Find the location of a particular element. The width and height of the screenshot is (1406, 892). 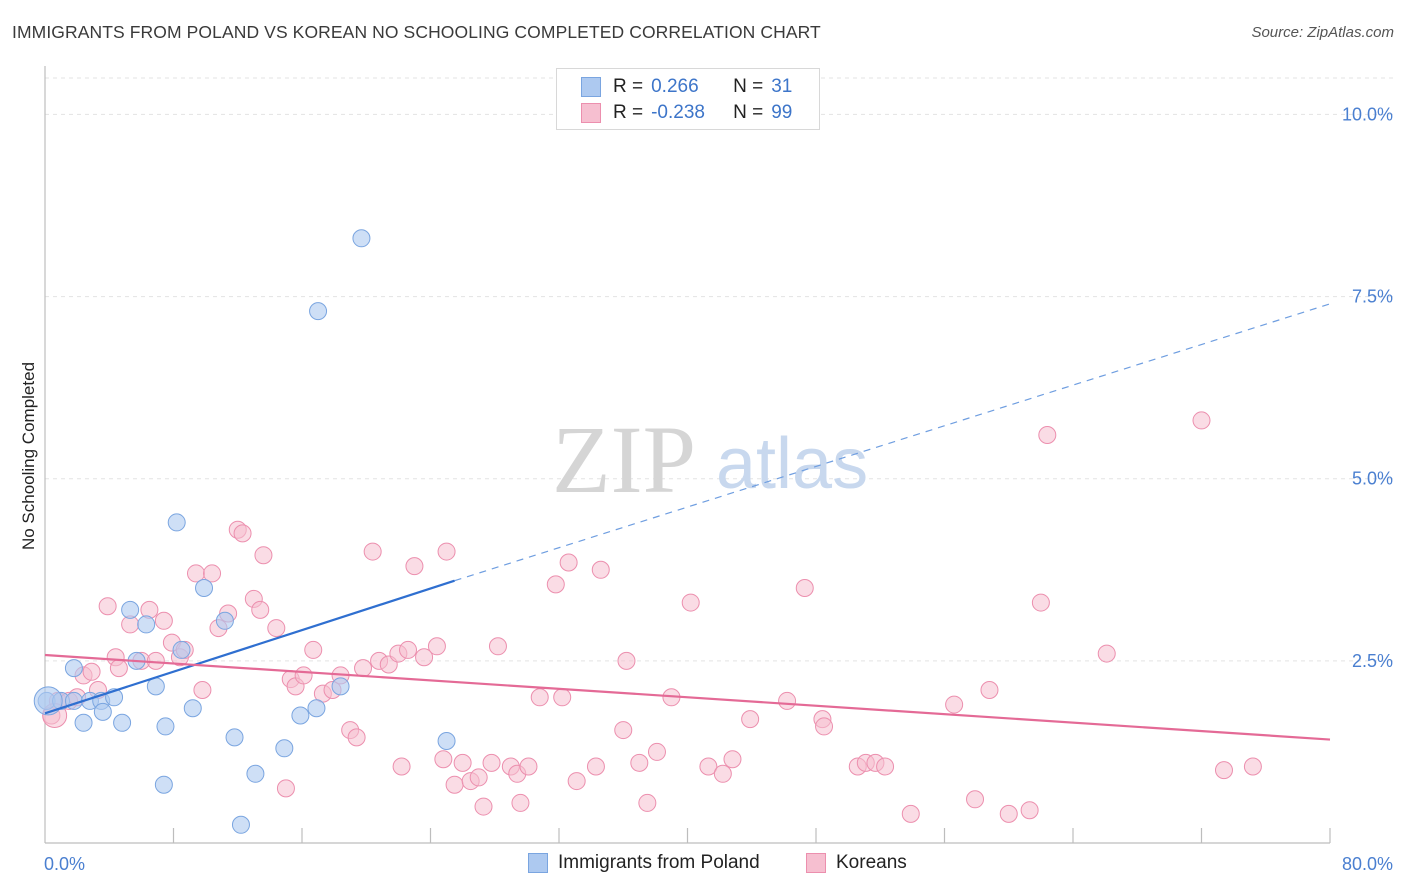

y-tick-label: 2.5% is located at coordinates (1372, 661).